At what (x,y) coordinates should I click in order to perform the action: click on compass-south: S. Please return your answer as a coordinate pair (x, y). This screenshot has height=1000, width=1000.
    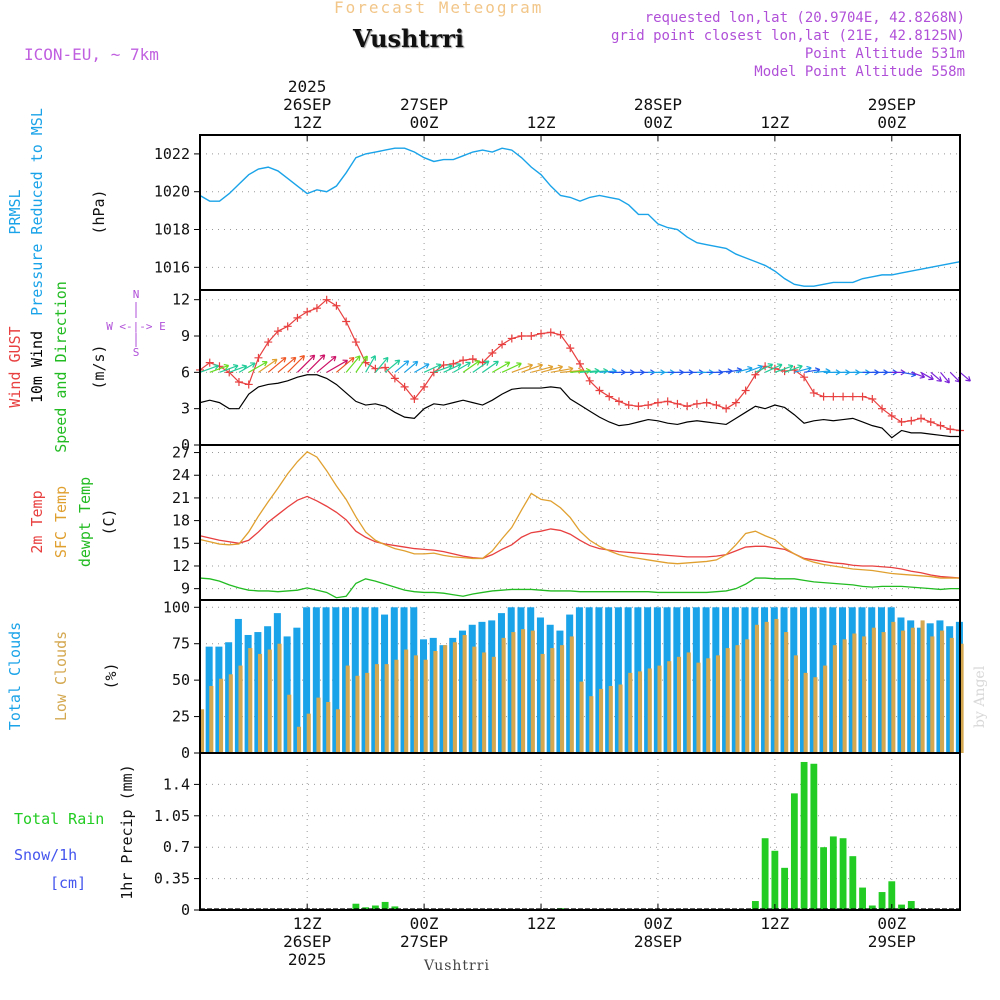
    Looking at the image, I should click on (136, 352).